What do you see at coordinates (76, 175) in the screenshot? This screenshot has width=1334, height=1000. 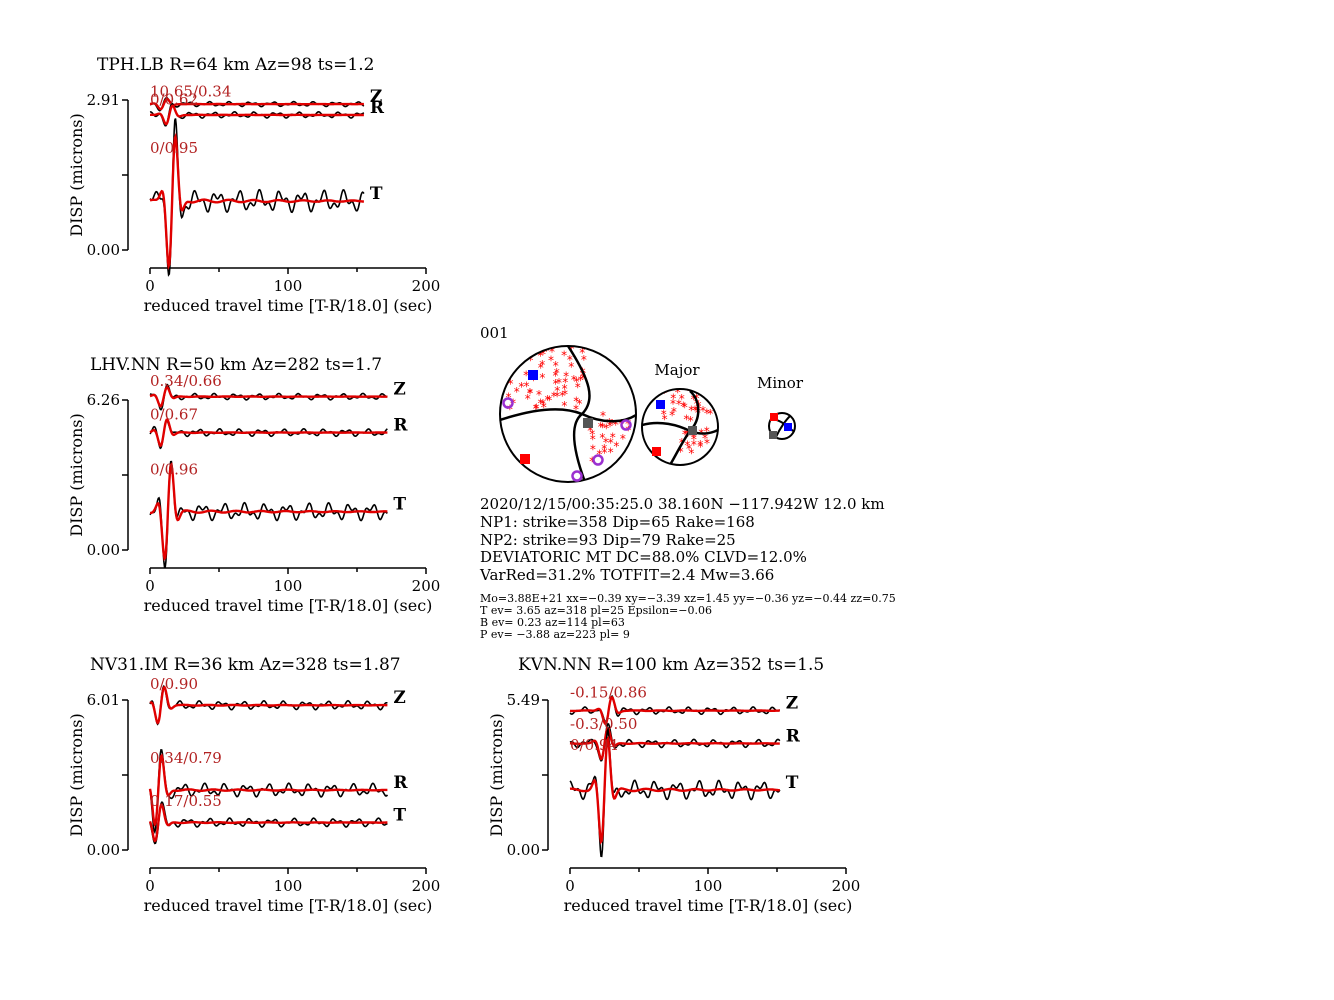 I see `y-axis-label: DISP (microns)` at bounding box center [76, 175].